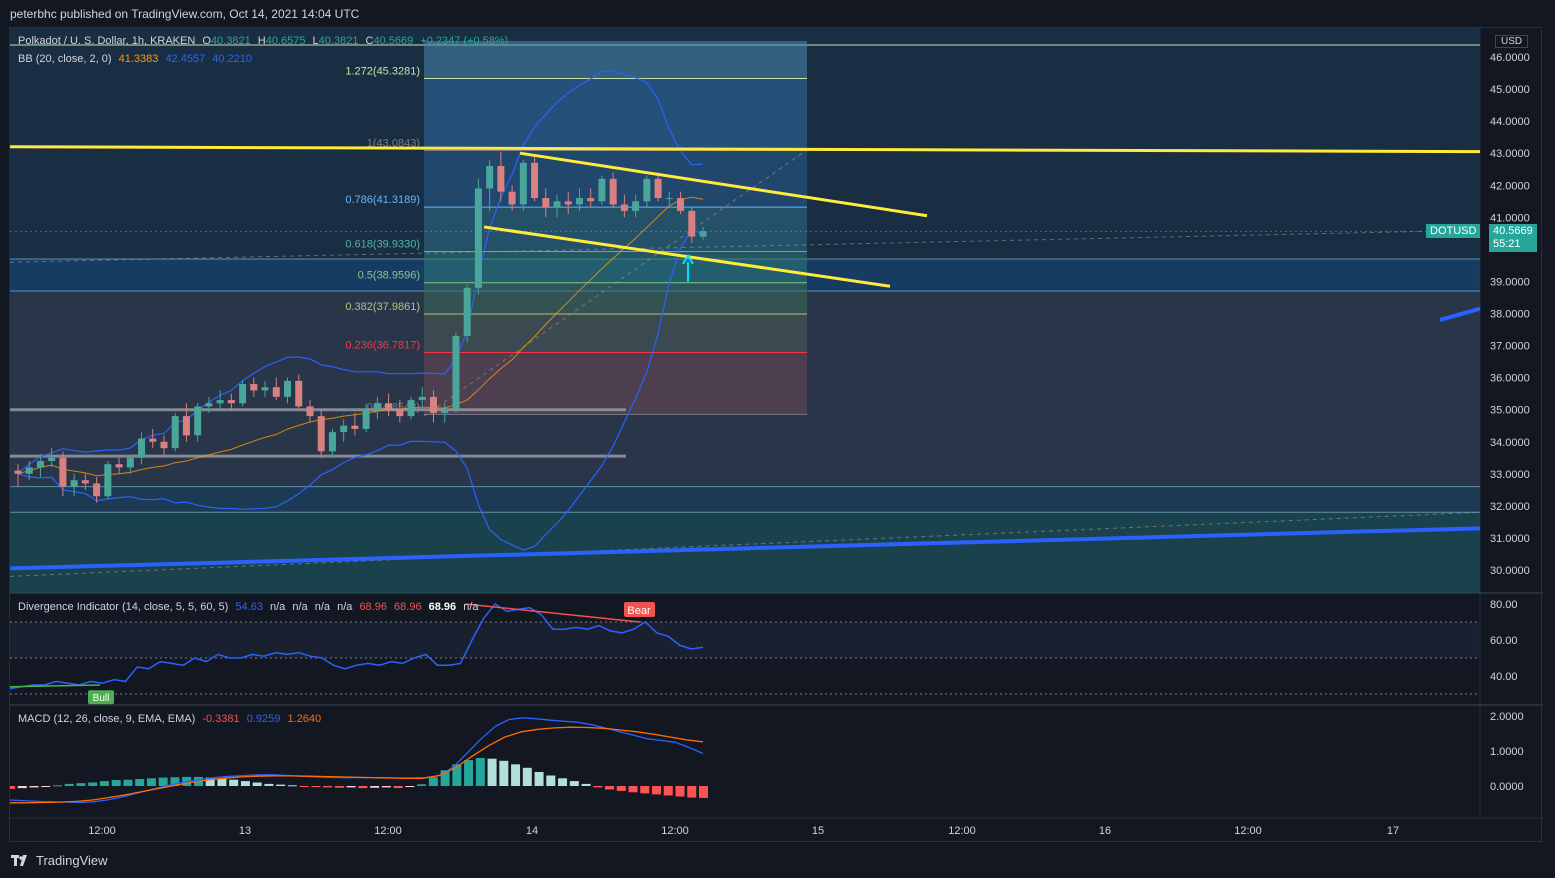 Image resolution: width=1555 pixels, height=878 pixels. What do you see at coordinates (723, 184) in the screenshot?
I see `channel-upper-yellow` at bounding box center [723, 184].